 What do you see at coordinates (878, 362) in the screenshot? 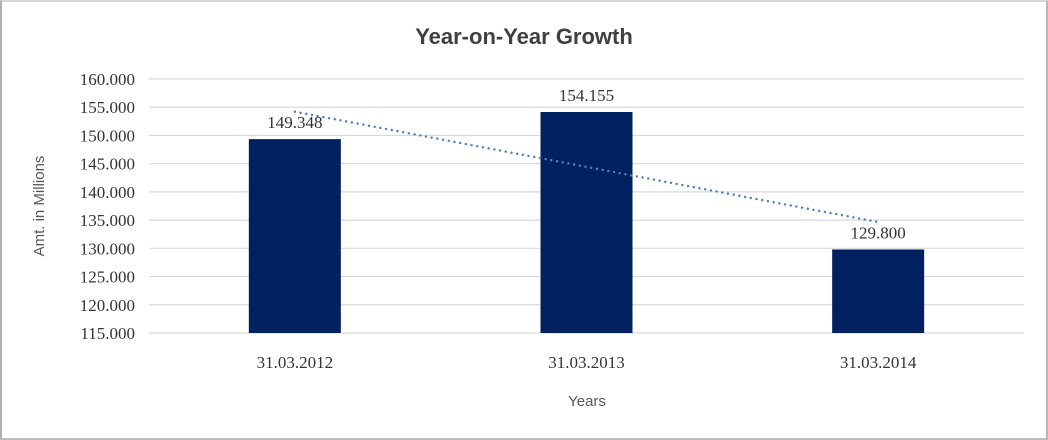
I see `x-tick-label: 31.03.2014` at bounding box center [878, 362].